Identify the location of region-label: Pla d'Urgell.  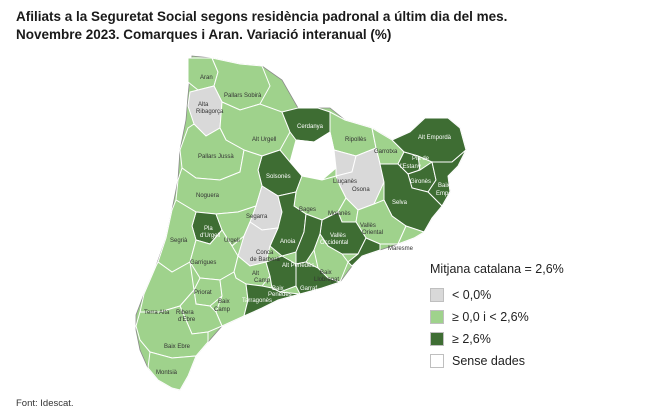
(210, 232).